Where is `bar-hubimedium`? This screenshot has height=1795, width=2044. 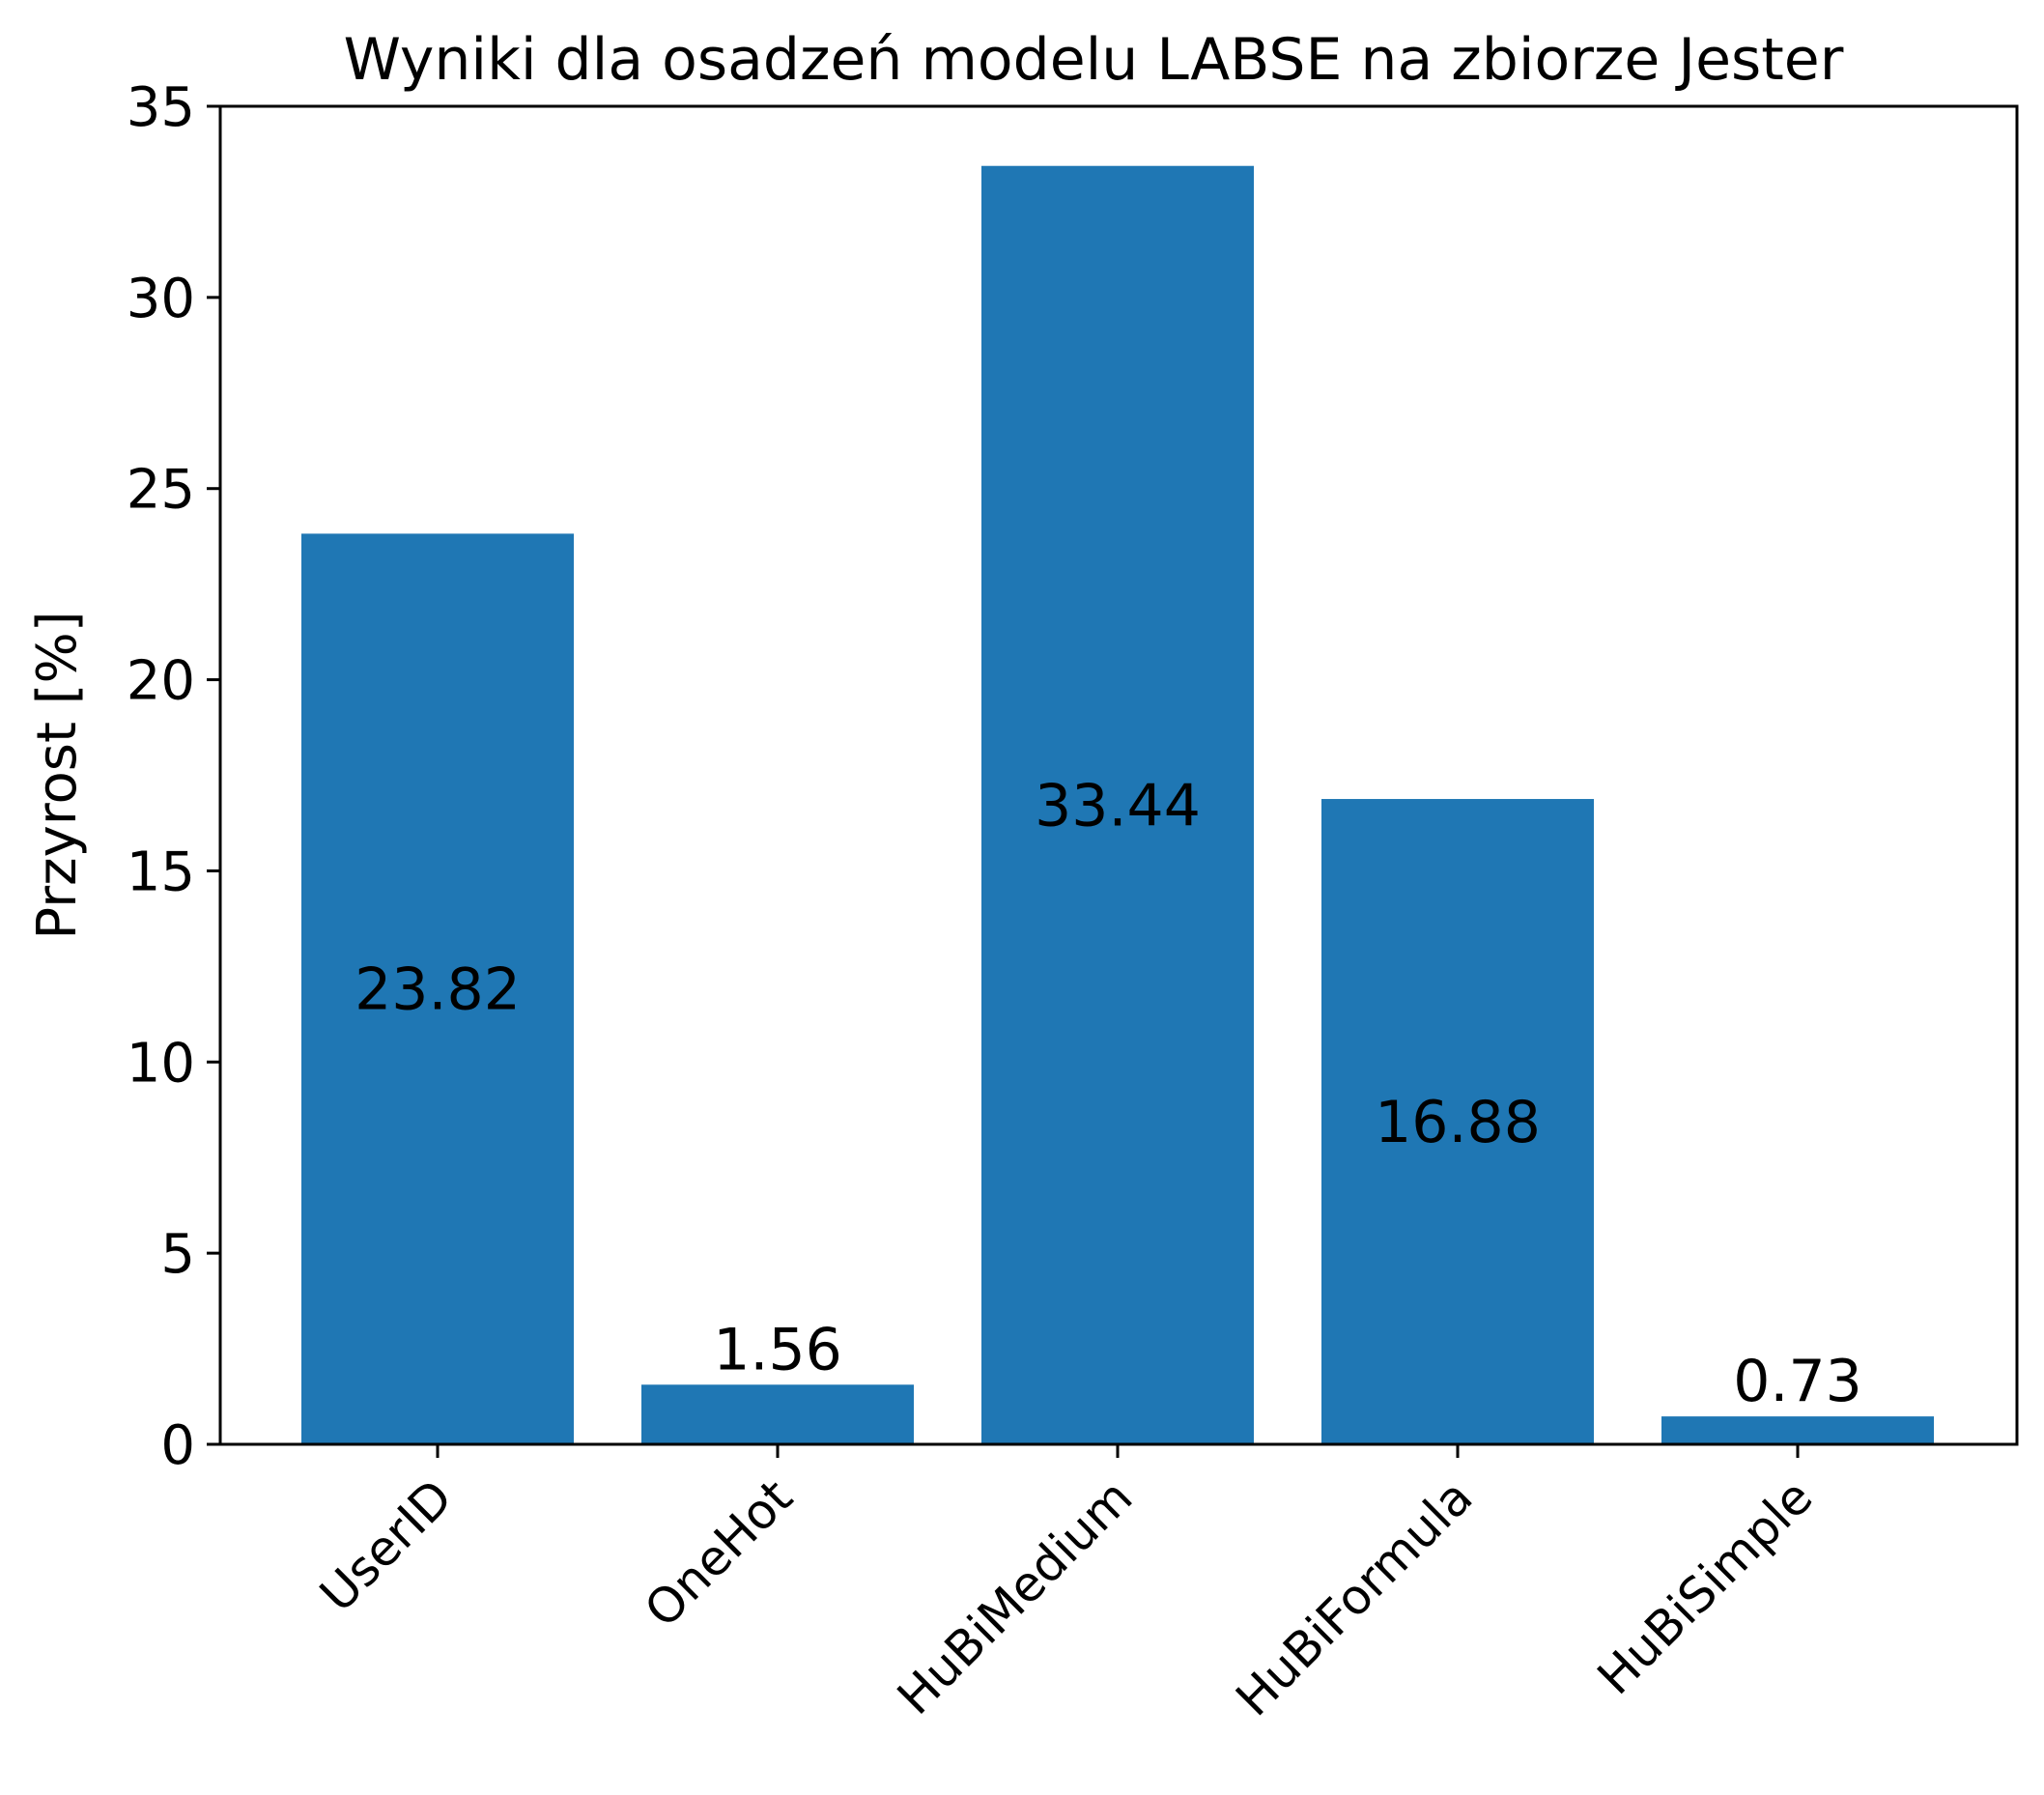
bar-hubimedium is located at coordinates (1118, 805).